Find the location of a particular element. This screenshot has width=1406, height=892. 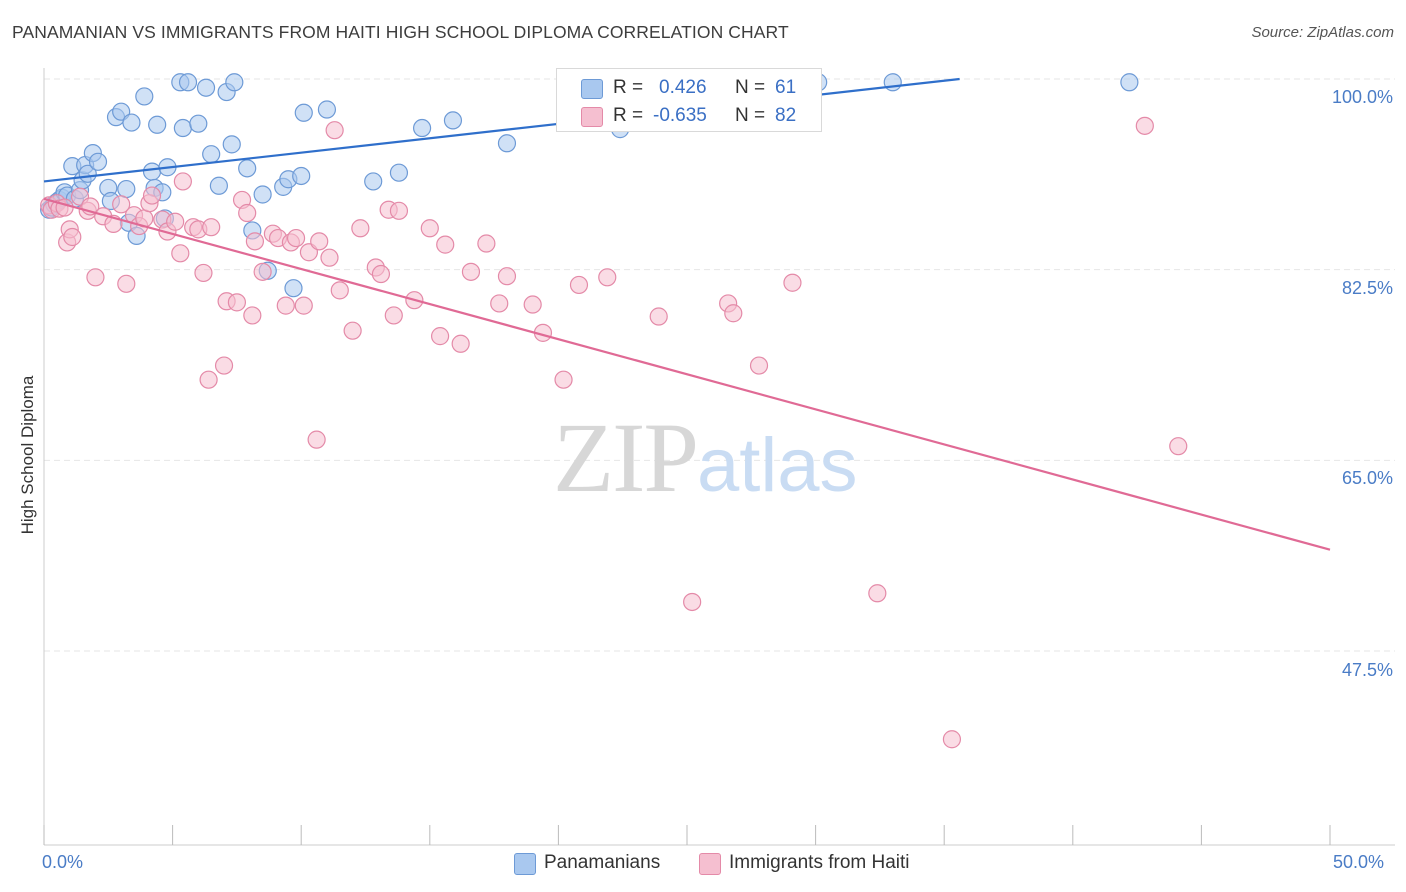

legend-label: Immigrants from Haiti is located at coordinates (819, 862).